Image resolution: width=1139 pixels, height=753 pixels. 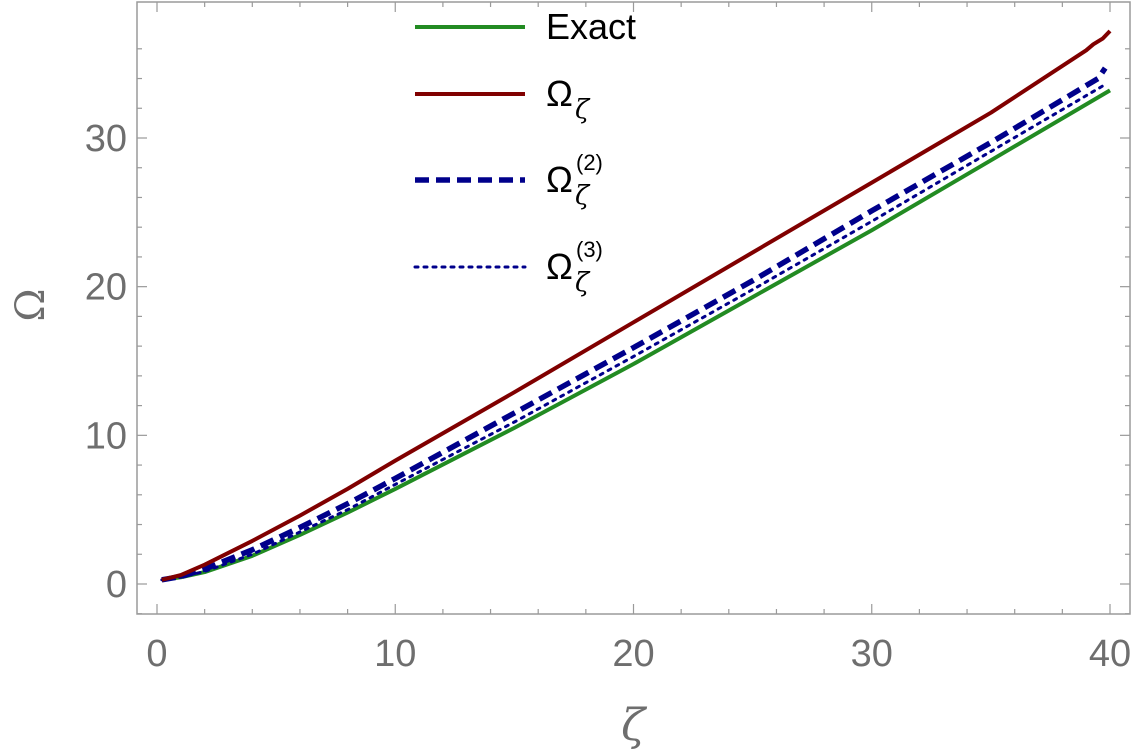 I want to click on x-tick-label: 0, so click(x=156, y=654).